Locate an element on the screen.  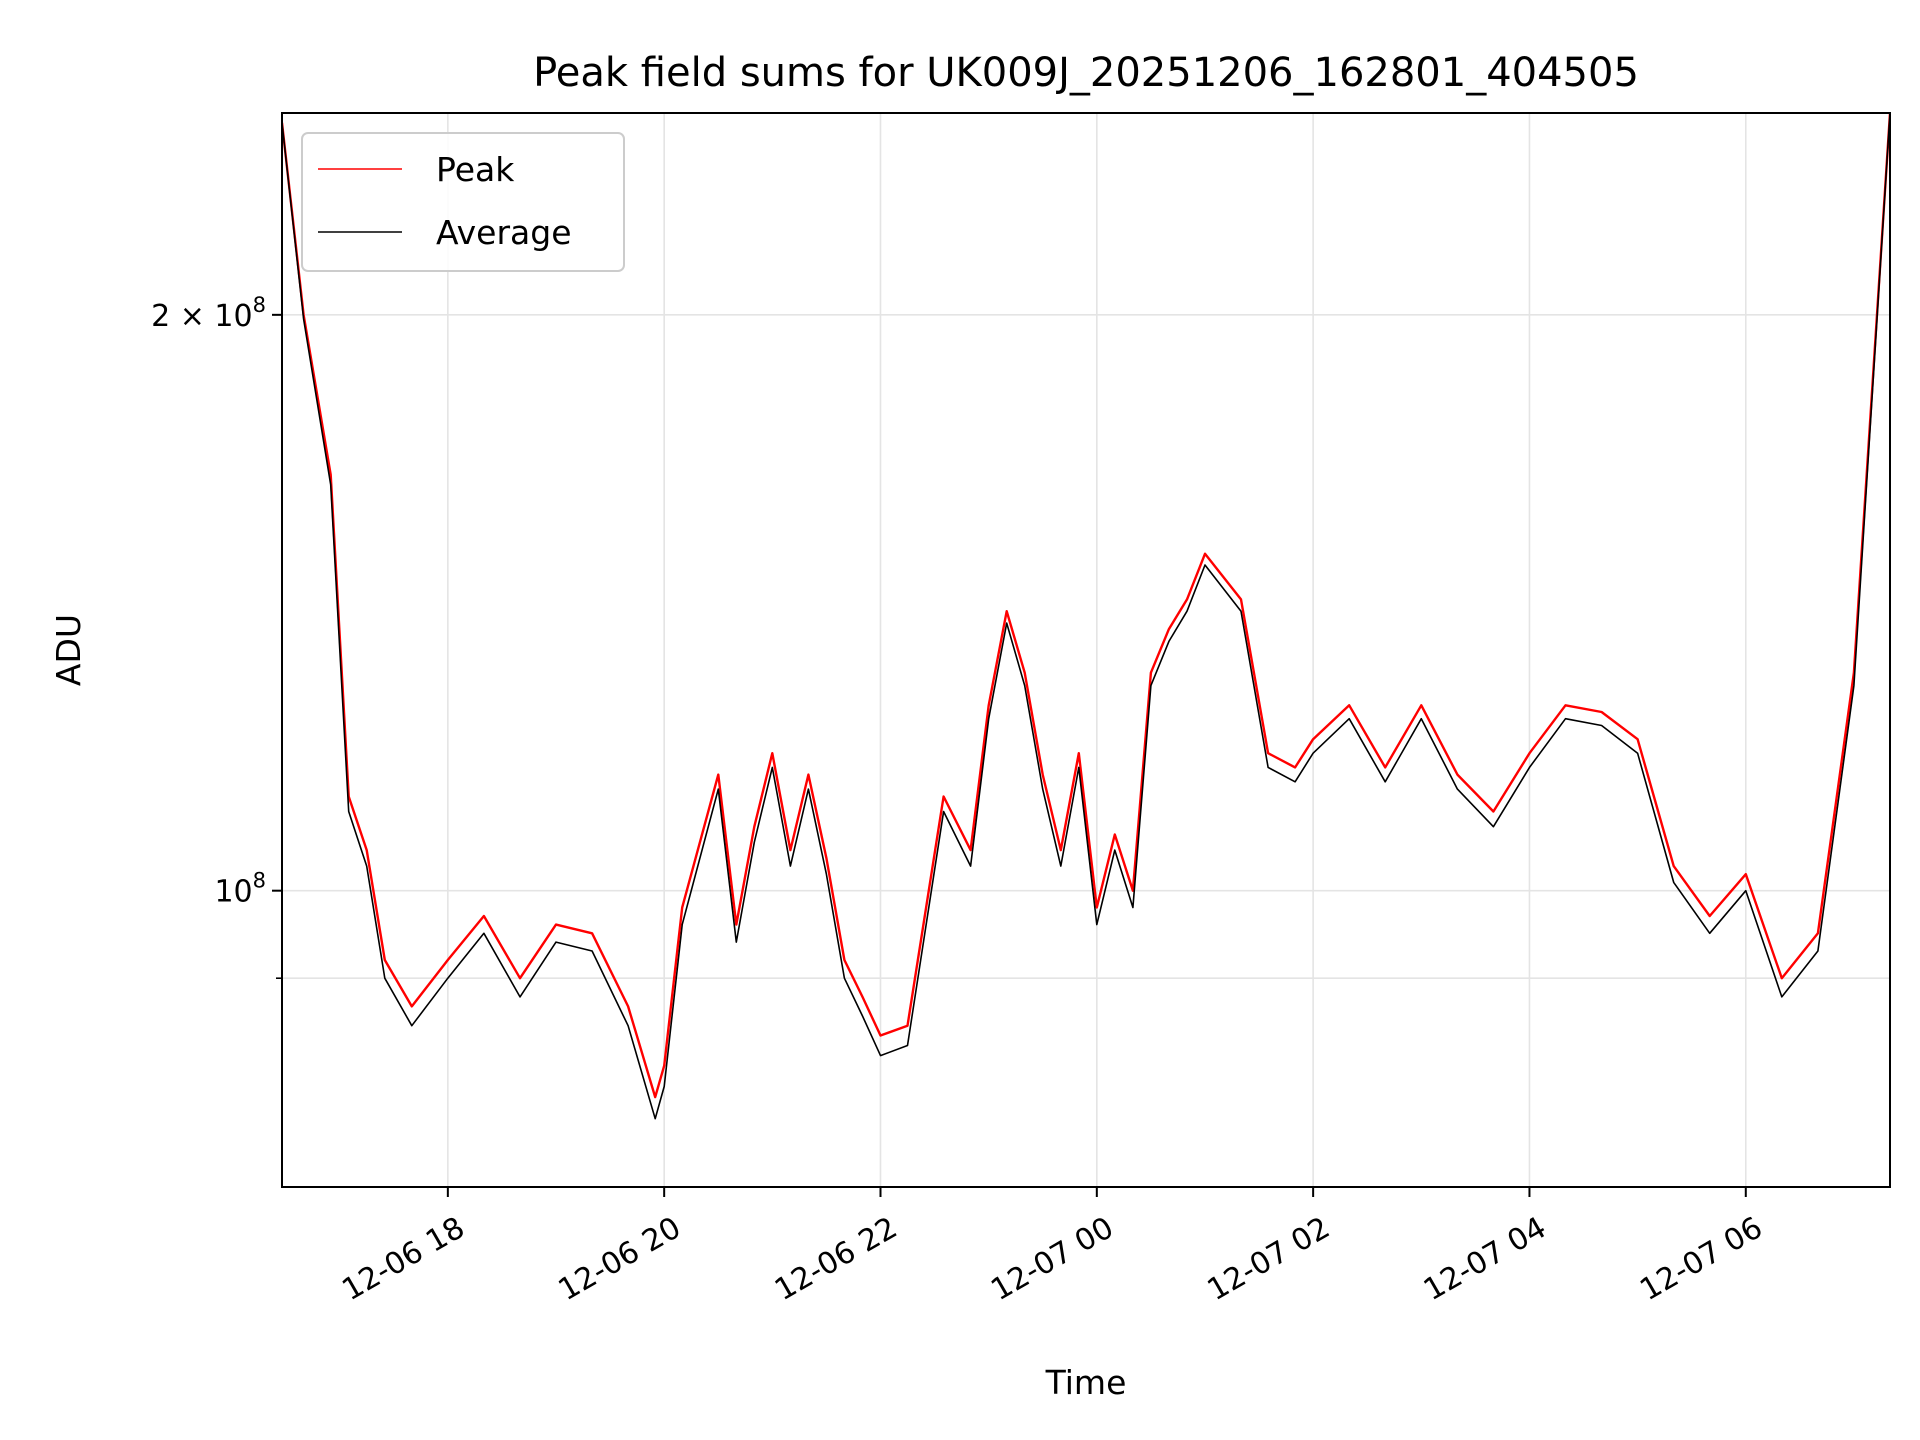
legend-label-average: Average is located at coordinates (504, 232).